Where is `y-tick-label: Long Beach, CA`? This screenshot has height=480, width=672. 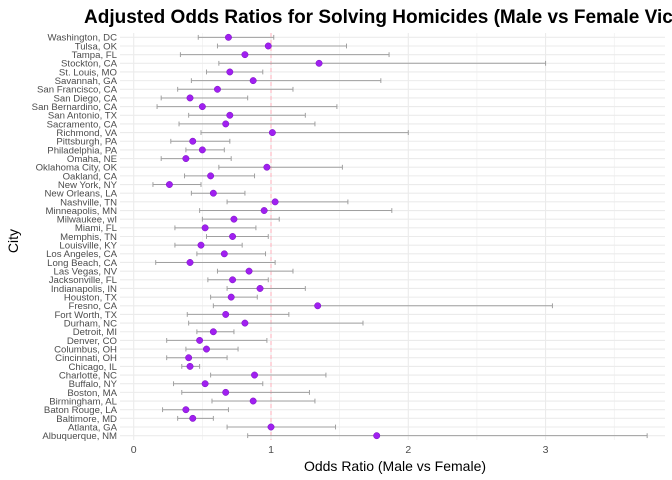 y-tick-label: Long Beach, CA is located at coordinates (82, 263).